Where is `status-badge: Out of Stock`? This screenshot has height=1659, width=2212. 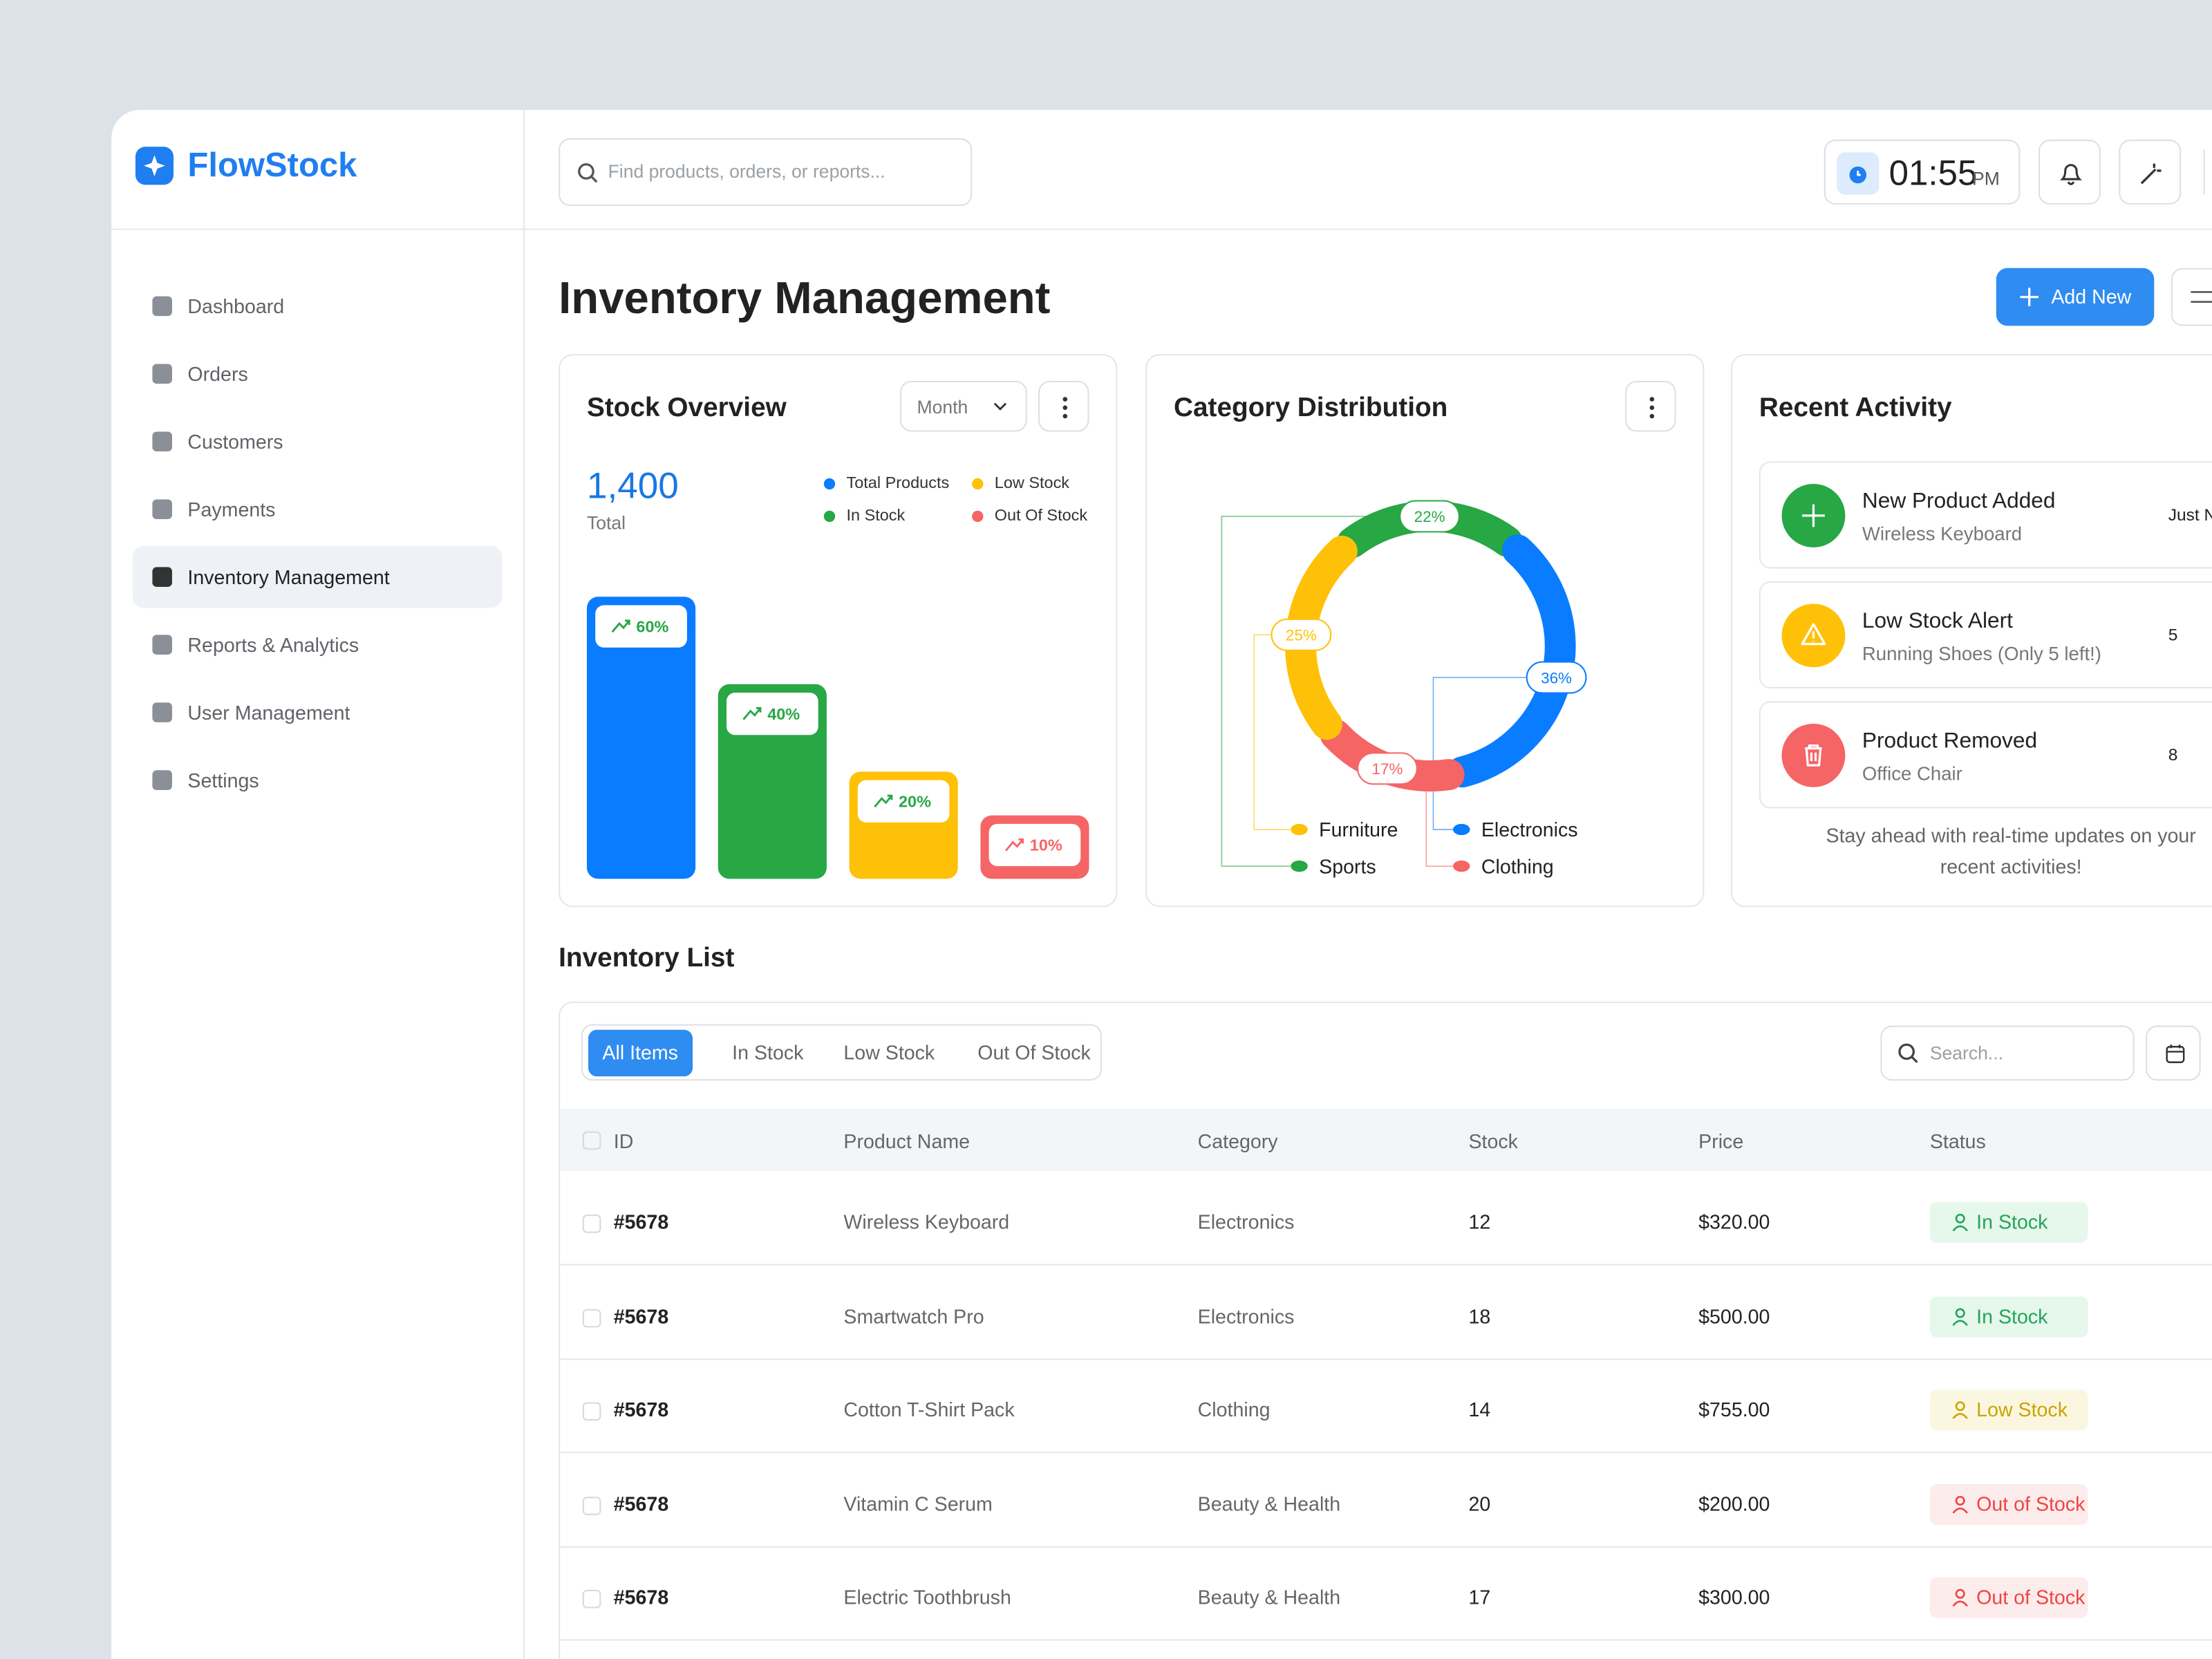 status-badge: Out of Stock is located at coordinates (2008, 1598).